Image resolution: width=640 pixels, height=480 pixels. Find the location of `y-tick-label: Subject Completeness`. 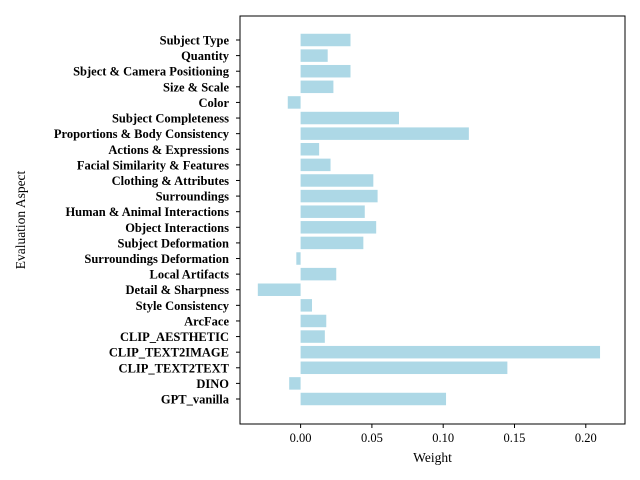

y-tick-label: Subject Completeness is located at coordinates (170, 119).